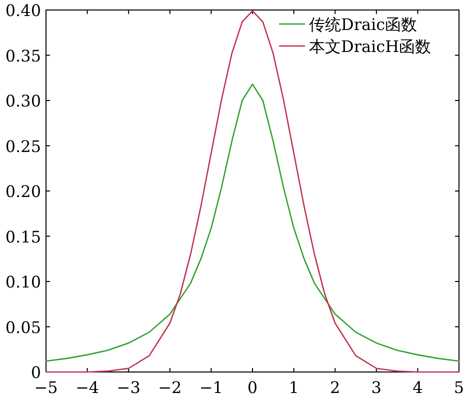  Describe the element at coordinates (376, 387) in the screenshot. I see `x-tick-label: 3` at that location.